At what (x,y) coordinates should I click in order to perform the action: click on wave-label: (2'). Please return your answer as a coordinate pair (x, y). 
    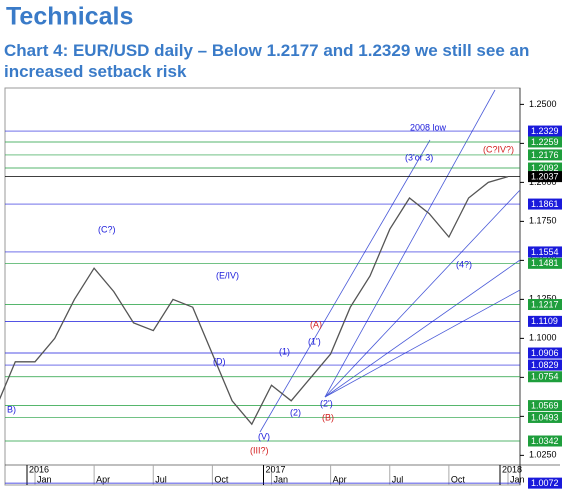
    Looking at the image, I should click on (326, 403).